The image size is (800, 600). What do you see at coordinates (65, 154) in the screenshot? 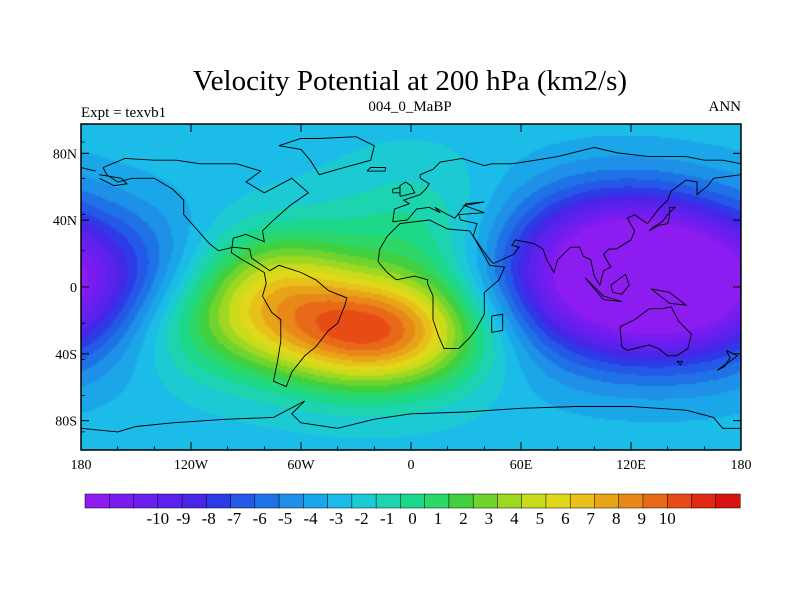
I see `y-tick-label: 80N` at bounding box center [65, 154].